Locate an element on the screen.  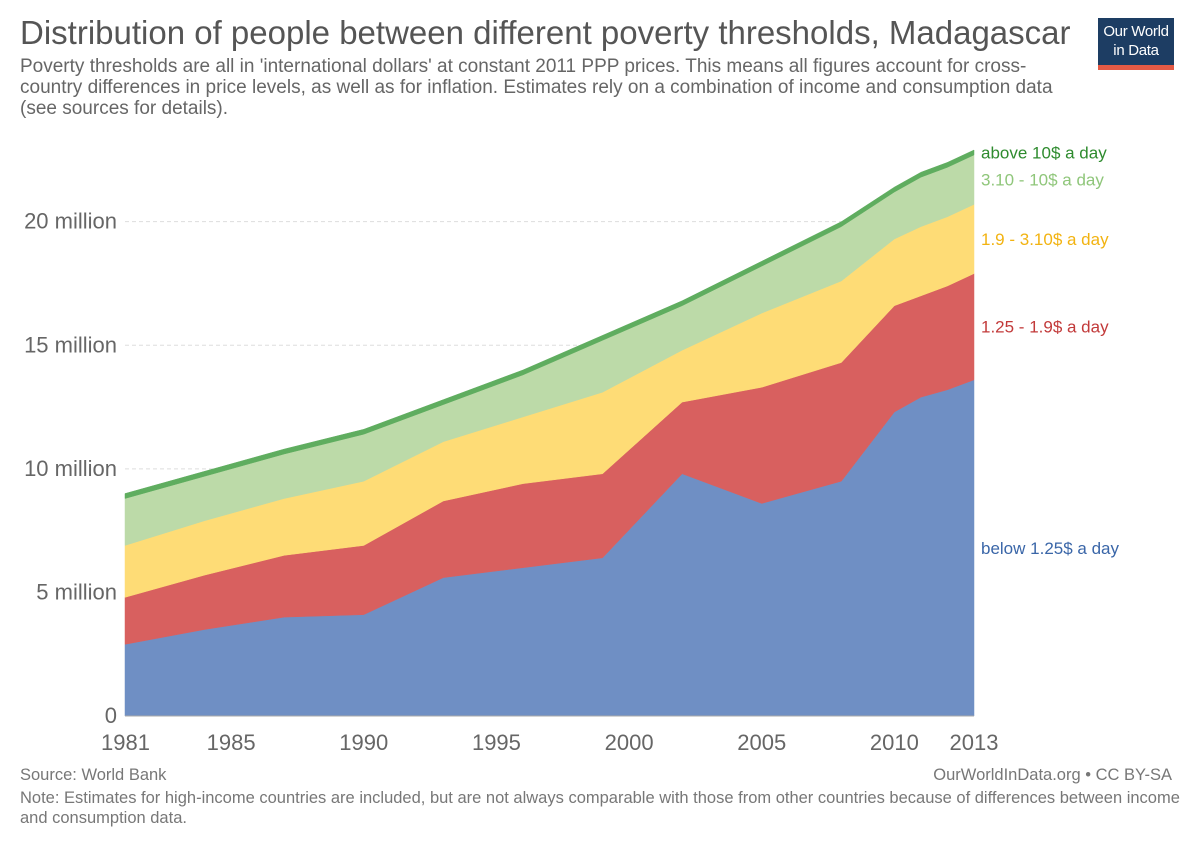
y-tick-label: 15 million is located at coordinates (70, 344).